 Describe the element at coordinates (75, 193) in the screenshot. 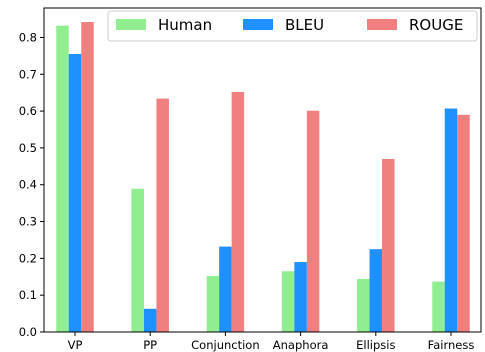

I see `bar-bleu-vp` at that location.